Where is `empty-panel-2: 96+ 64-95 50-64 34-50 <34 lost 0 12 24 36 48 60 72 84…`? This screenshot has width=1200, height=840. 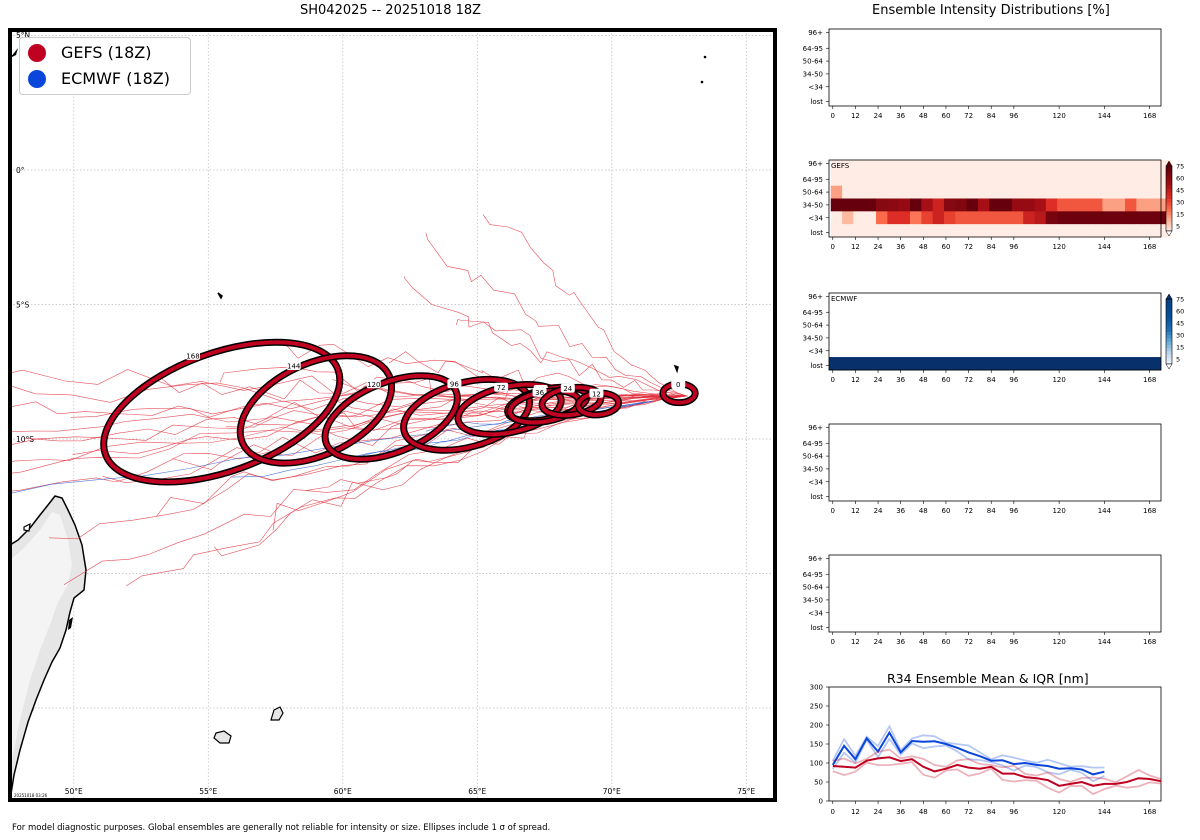 empty-panel-2: 96+ 64-95 50-64 34-50 <34 lost 0 12 24 36 48 60 72 84… is located at coordinates (982, 469).